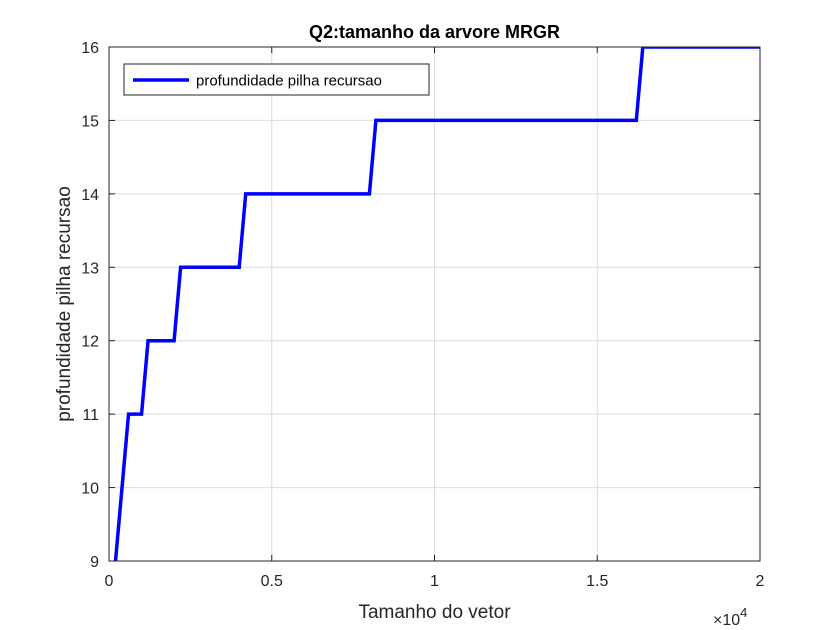 The image size is (840, 630). I want to click on chart-title: Q2:tamanho da arvore MRGR, so click(434, 32).